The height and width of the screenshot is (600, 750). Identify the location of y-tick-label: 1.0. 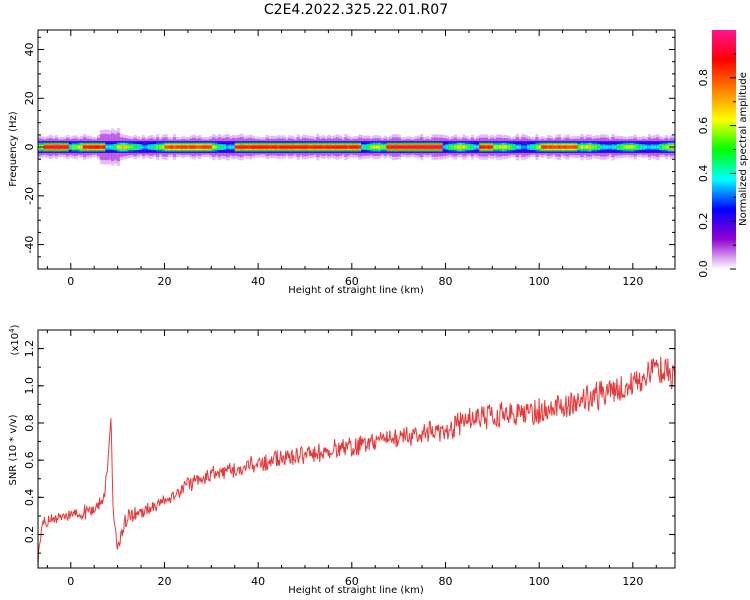
(29, 386).